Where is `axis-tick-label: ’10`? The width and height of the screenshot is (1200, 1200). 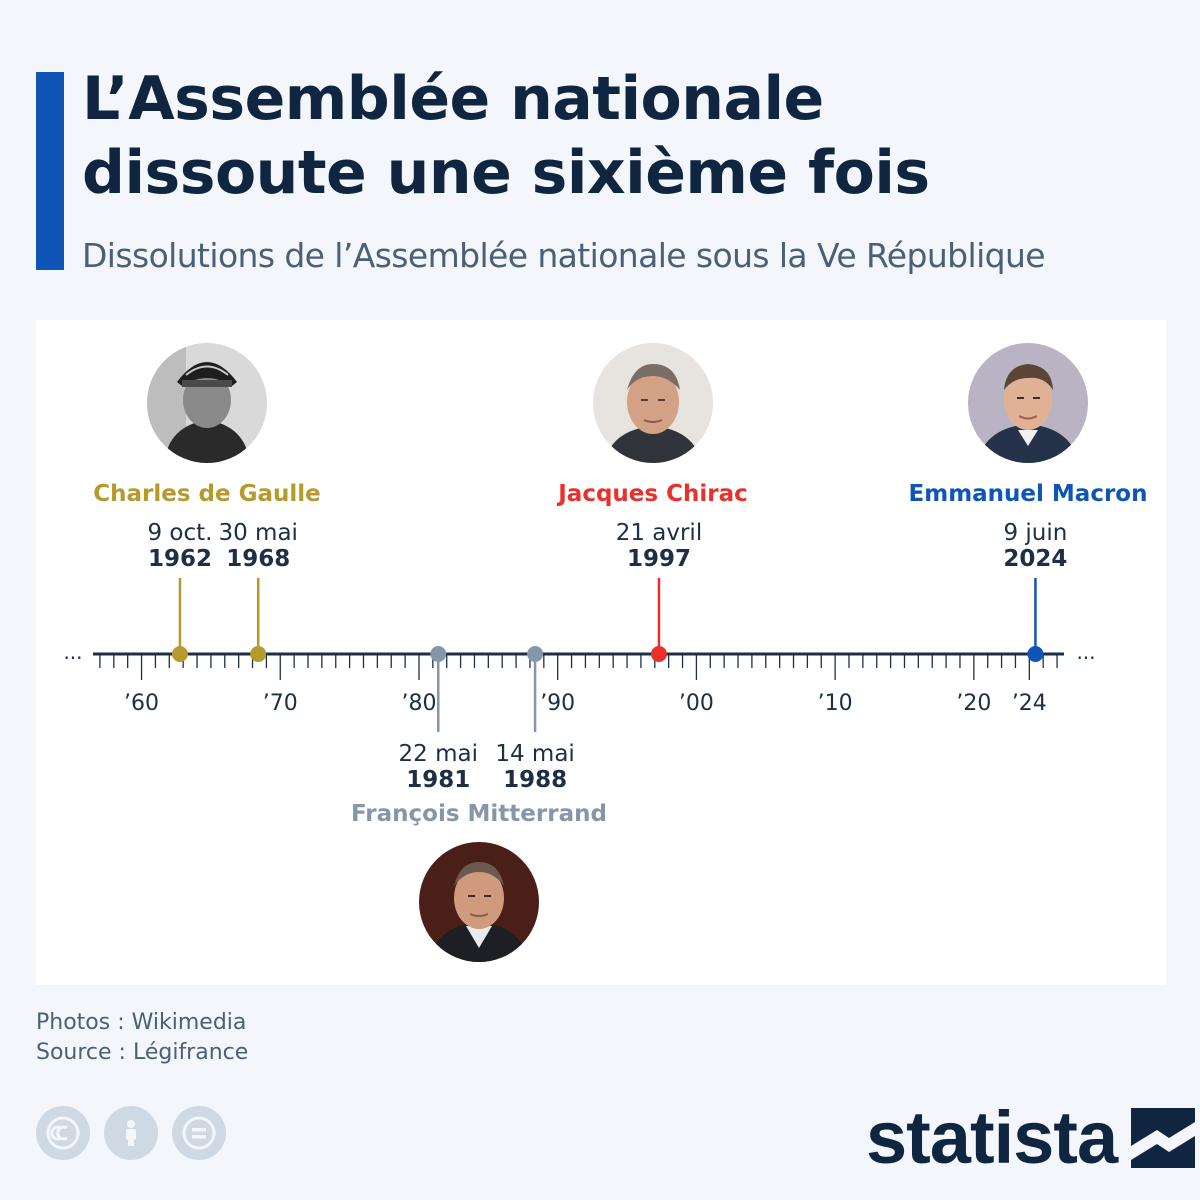 axis-tick-label: ’10 is located at coordinates (835, 703).